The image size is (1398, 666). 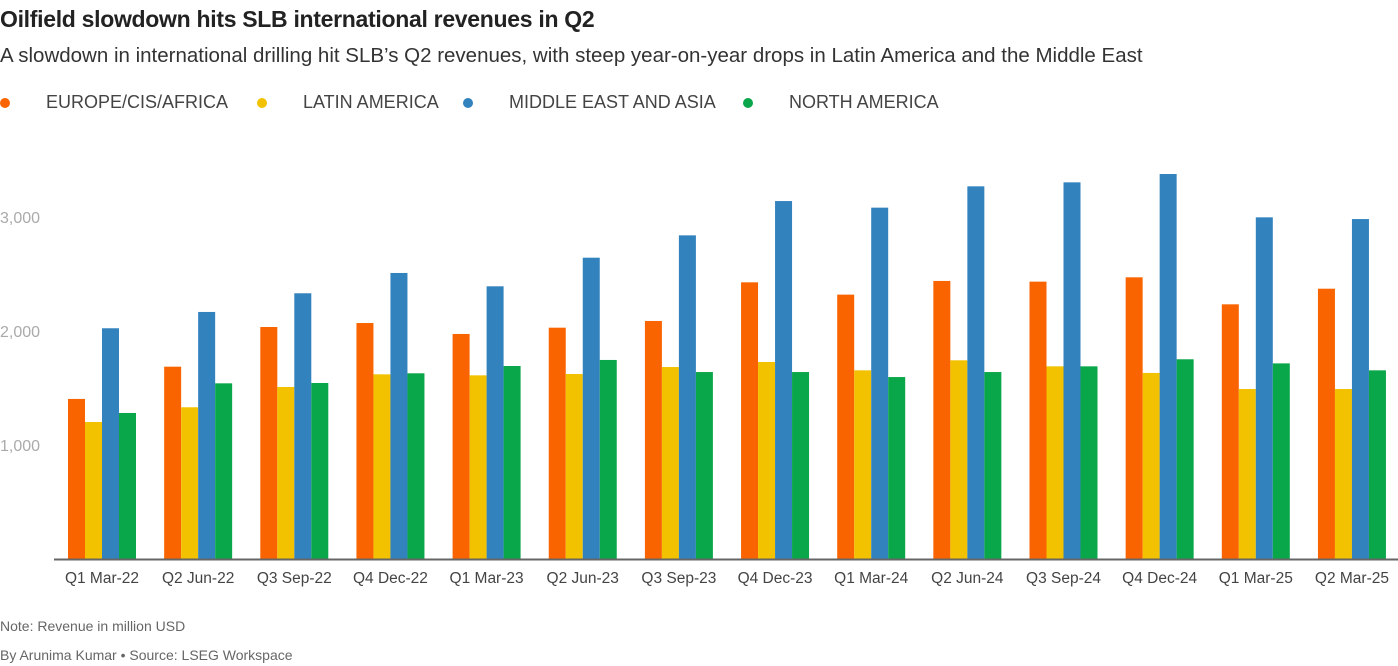 What do you see at coordinates (1256, 578) in the screenshot?
I see `x-tick-label: Q1 Mar-25` at bounding box center [1256, 578].